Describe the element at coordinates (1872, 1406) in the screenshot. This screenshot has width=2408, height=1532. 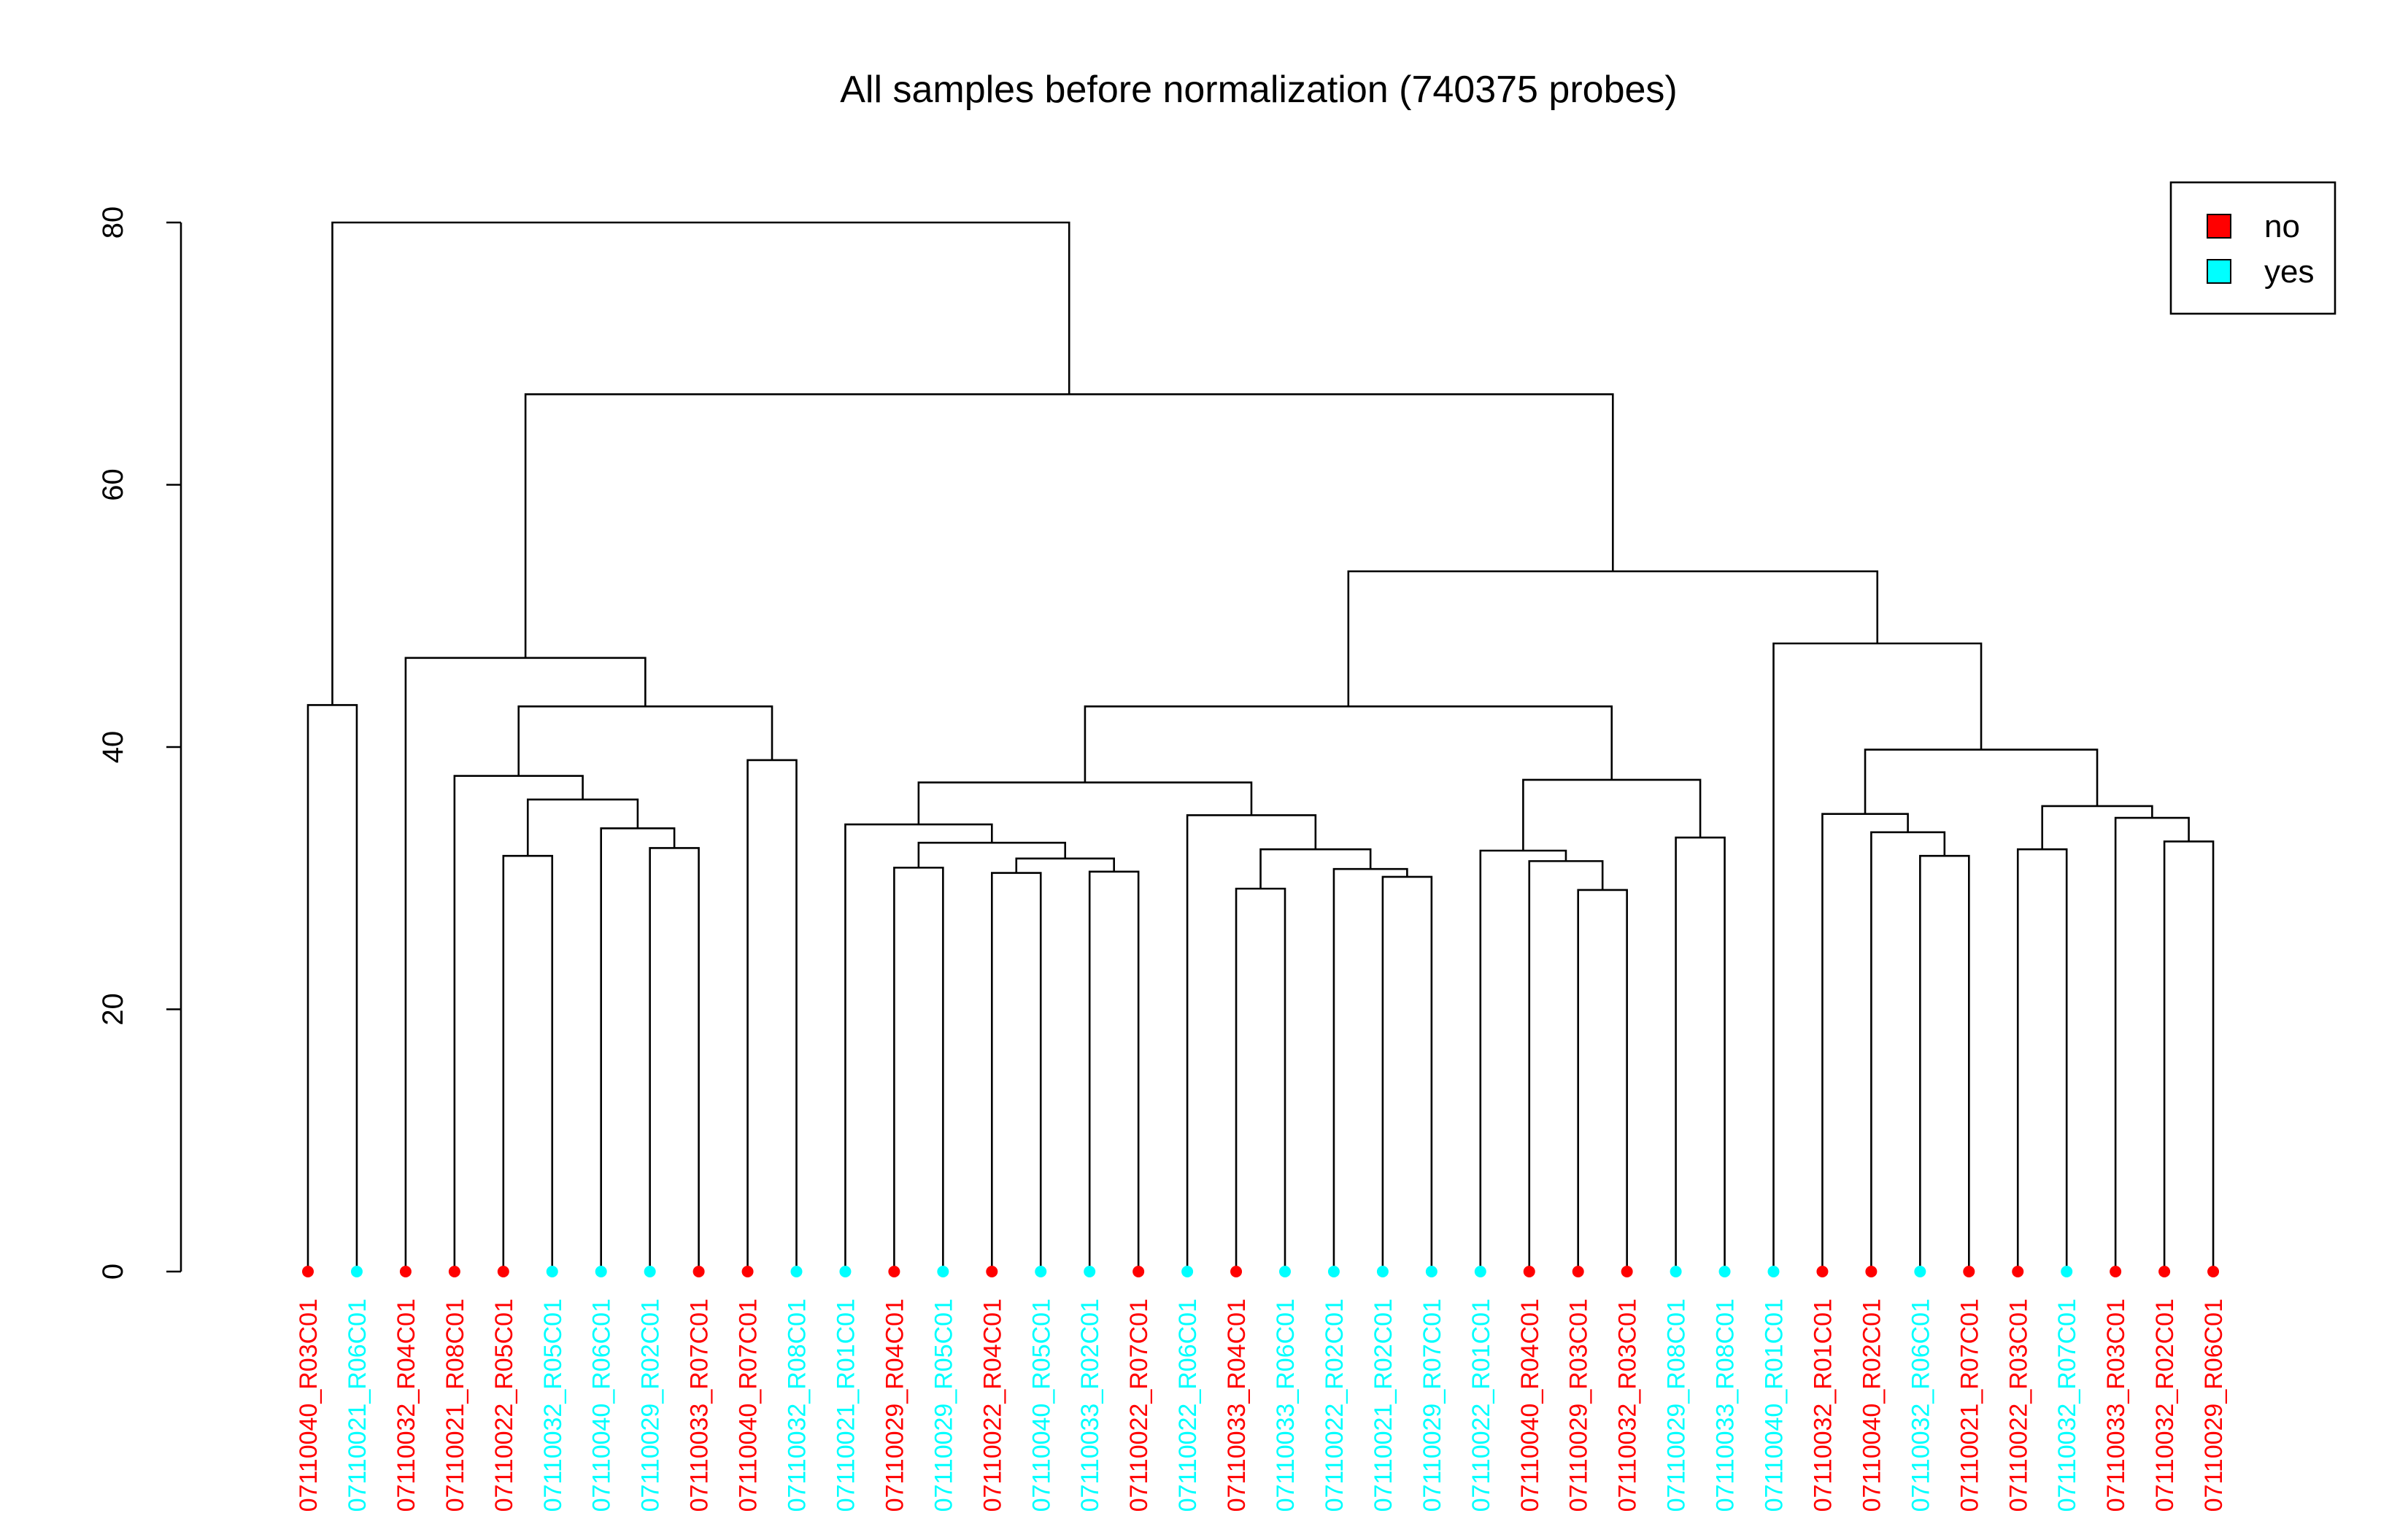
I see `leaf-label: 07110040_R02C01` at that location.